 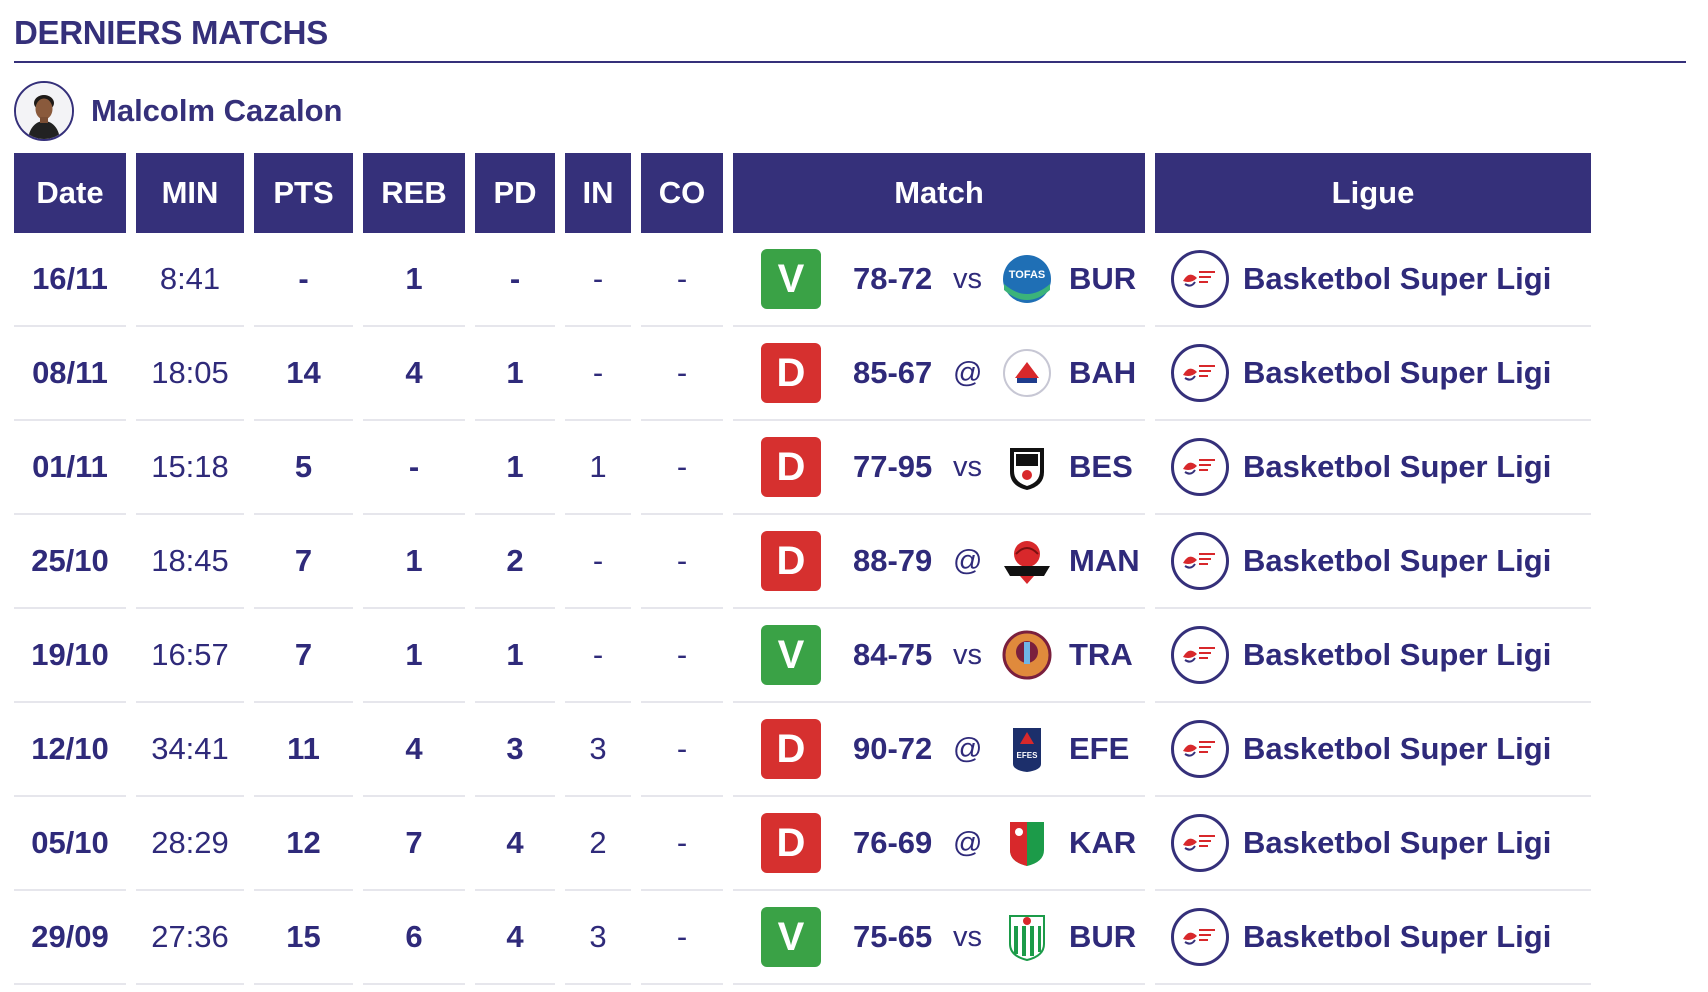 What do you see at coordinates (893, 842) in the screenshot?
I see `match-score: 76-69` at bounding box center [893, 842].